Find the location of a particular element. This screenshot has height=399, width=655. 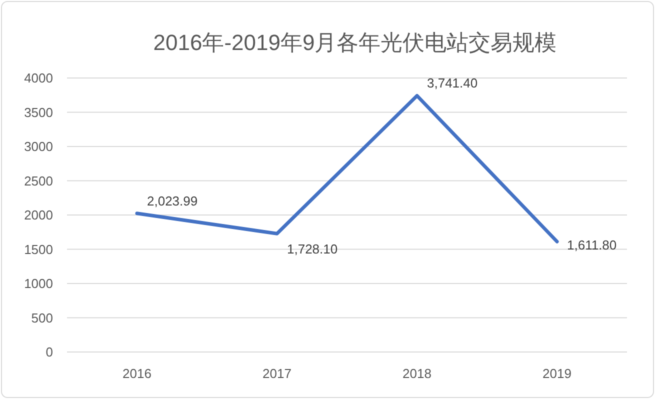

x-tick-label: 2018 is located at coordinates (417, 373).